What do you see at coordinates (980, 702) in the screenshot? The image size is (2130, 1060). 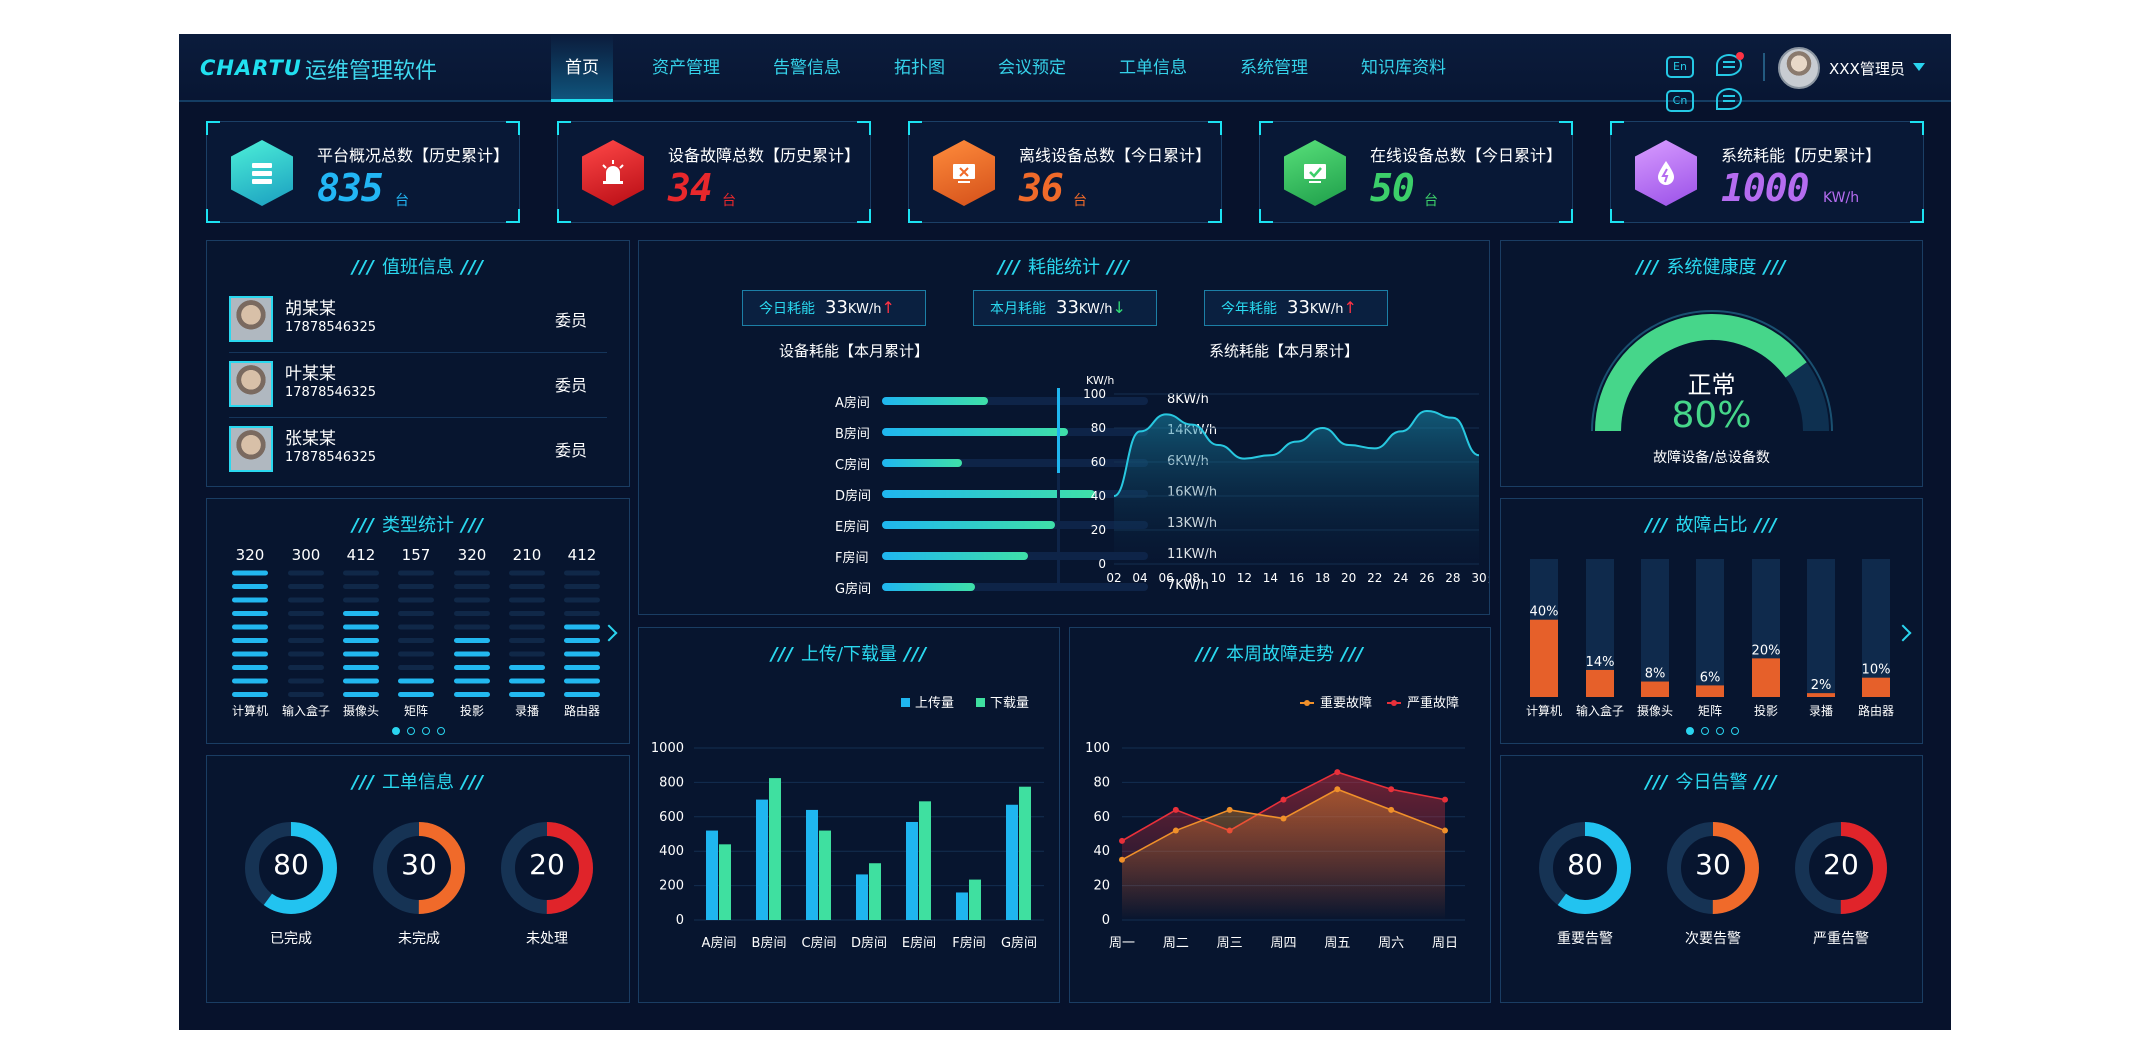 I see `updown-legend-swatch` at bounding box center [980, 702].